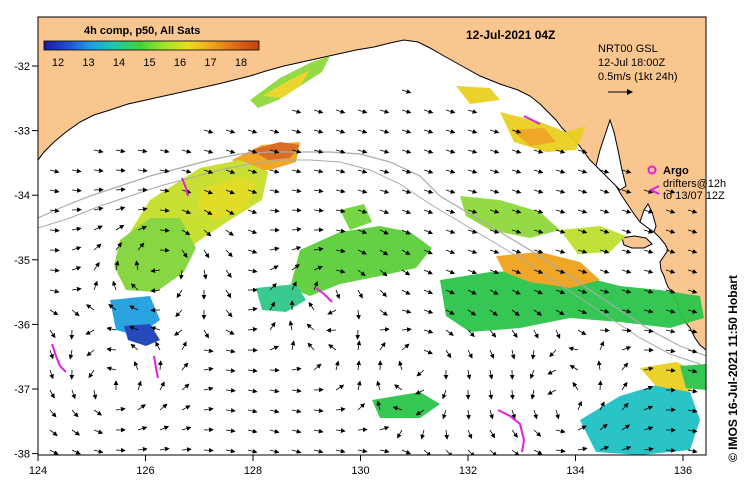 The image size is (749, 496). Describe the element at coordinates (22, 196) in the screenshot. I see `lat-tick-label: -34` at that location.